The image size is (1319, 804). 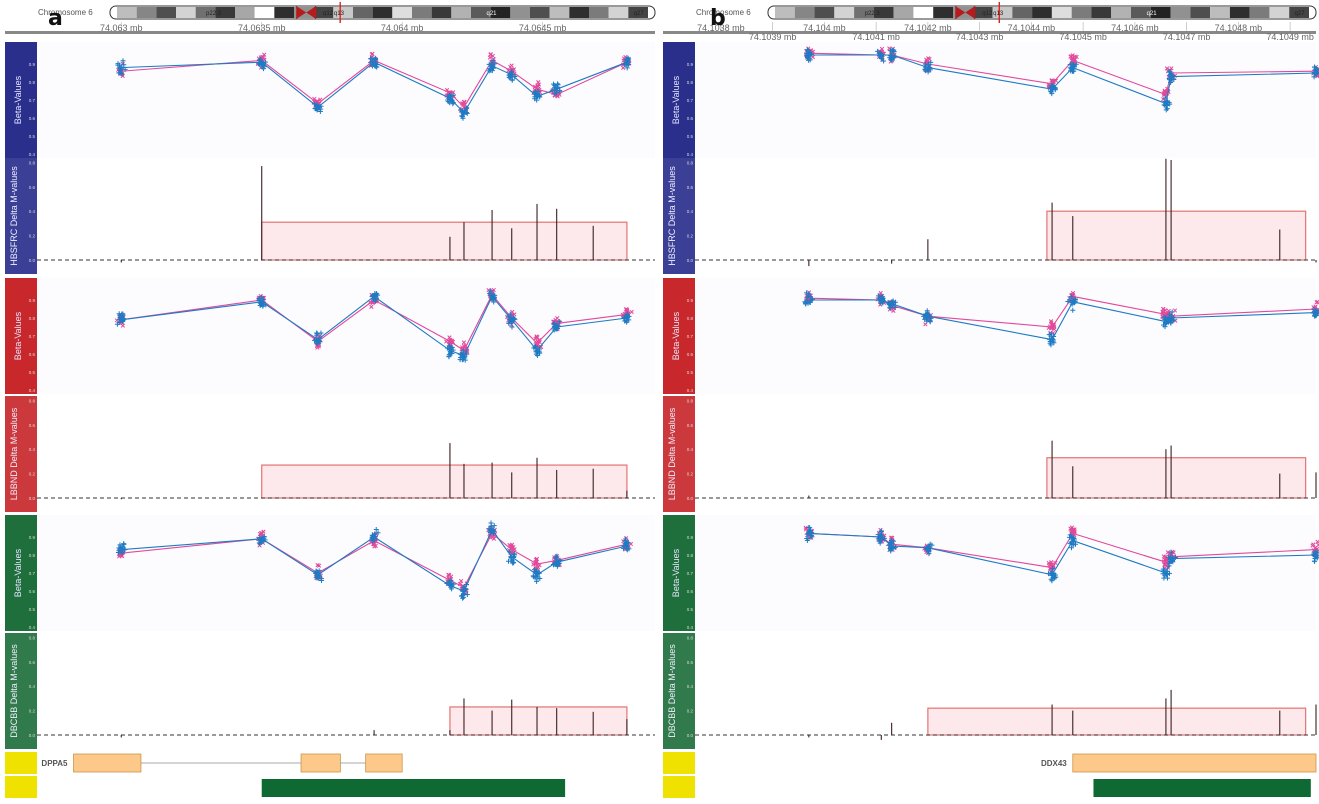 What do you see at coordinates (32, 735) in the screenshot?
I see `delta-track-tick: 0.0` at bounding box center [32, 735].